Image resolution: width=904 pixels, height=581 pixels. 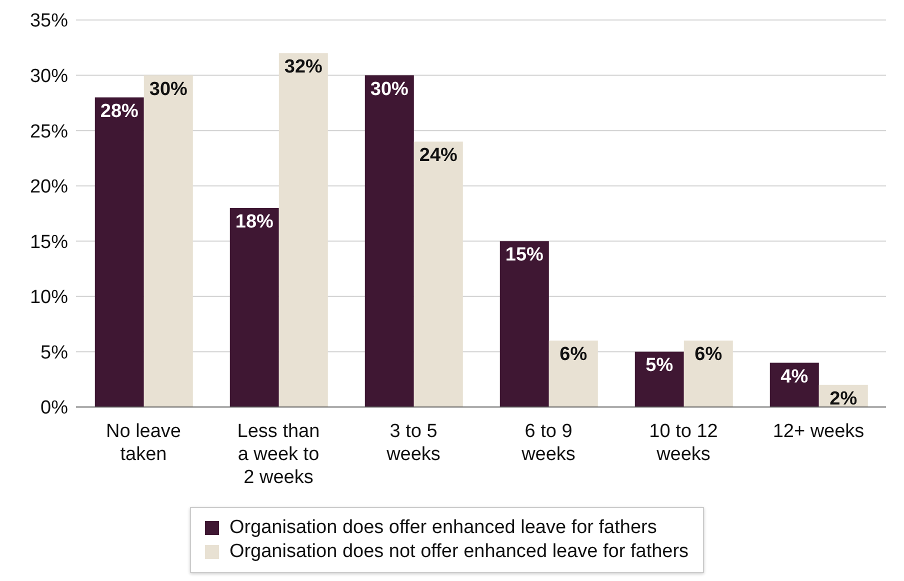 What do you see at coordinates (794, 377) in the screenshot?
I see `data-label: 4%` at bounding box center [794, 377].